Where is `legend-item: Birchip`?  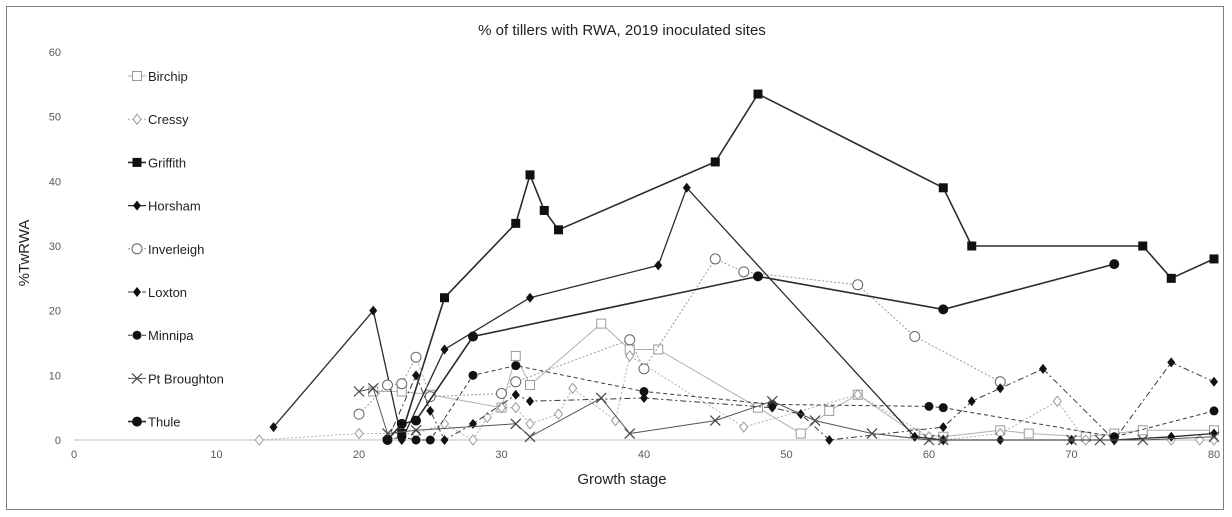
legend-item: Birchip is located at coordinates (158, 76).